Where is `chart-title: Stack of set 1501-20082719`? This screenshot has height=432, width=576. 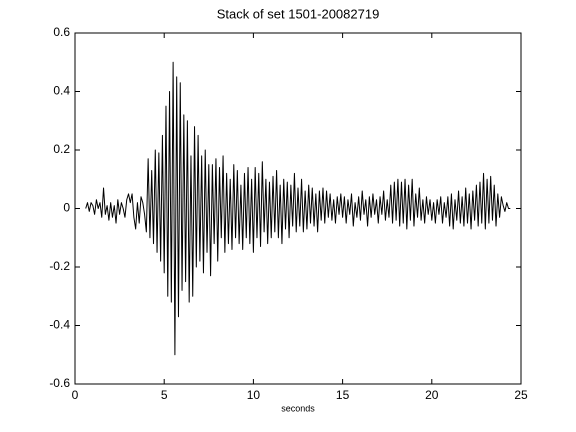 chart-title: Stack of set 1501-20082719 is located at coordinates (298, 13).